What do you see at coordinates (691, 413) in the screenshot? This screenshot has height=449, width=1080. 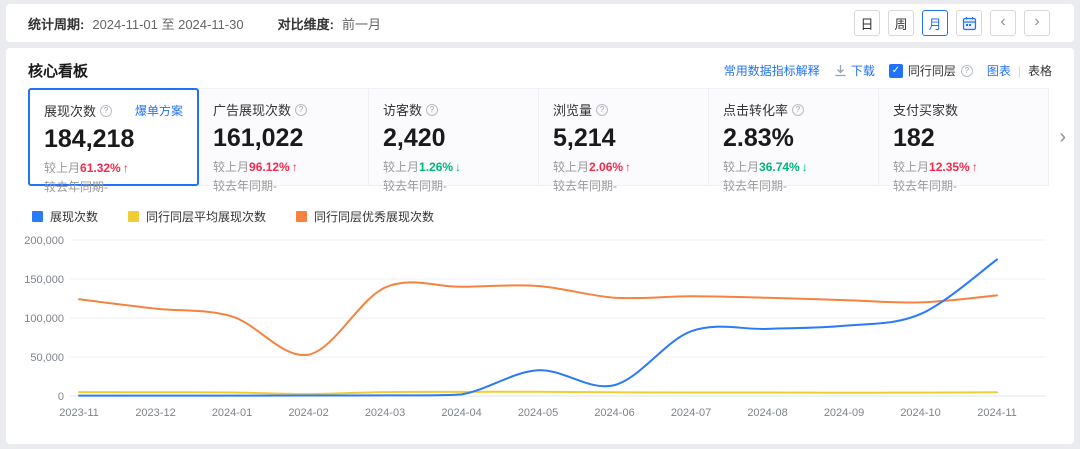 I see `svg-text: 2024-07` at bounding box center [691, 413].